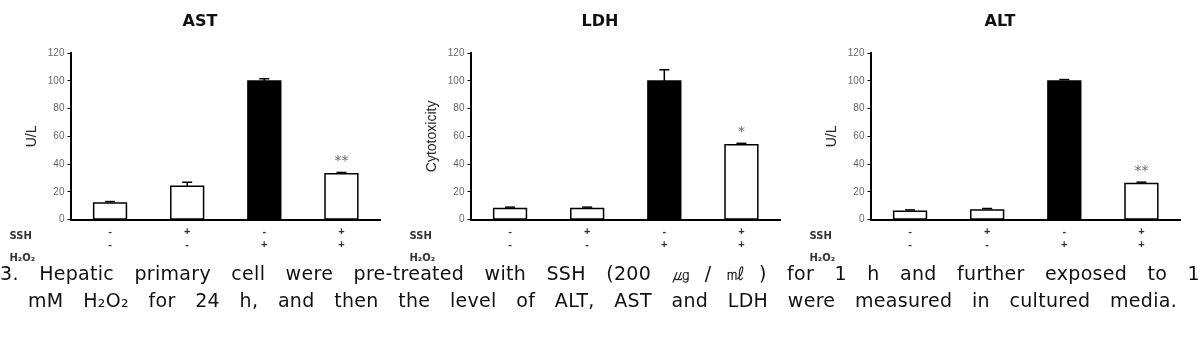  I want to click on annotation: *, so click(741, 130).